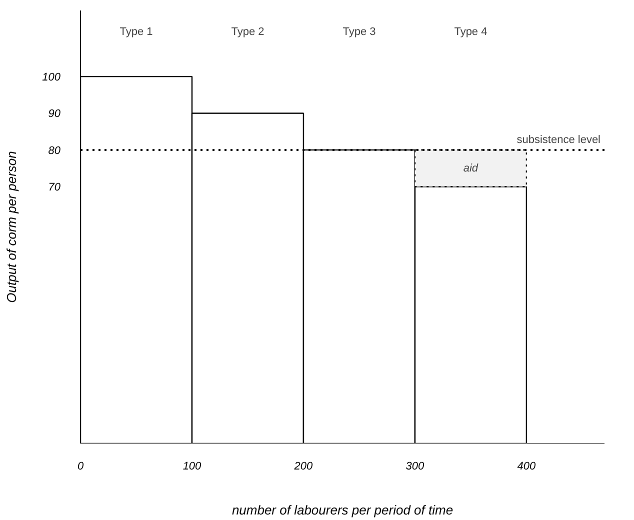 The image size is (634, 520). What do you see at coordinates (471, 32) in the screenshot?
I see `annotation: Type 4` at bounding box center [471, 32].